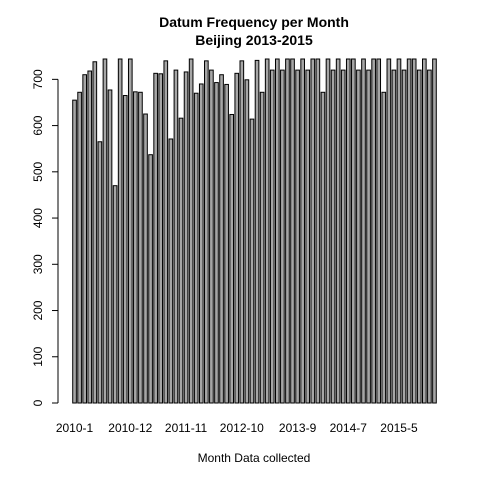 The image size is (480, 480). I want to click on x-tick-label-2013-9: 2013-9, so click(298, 428).